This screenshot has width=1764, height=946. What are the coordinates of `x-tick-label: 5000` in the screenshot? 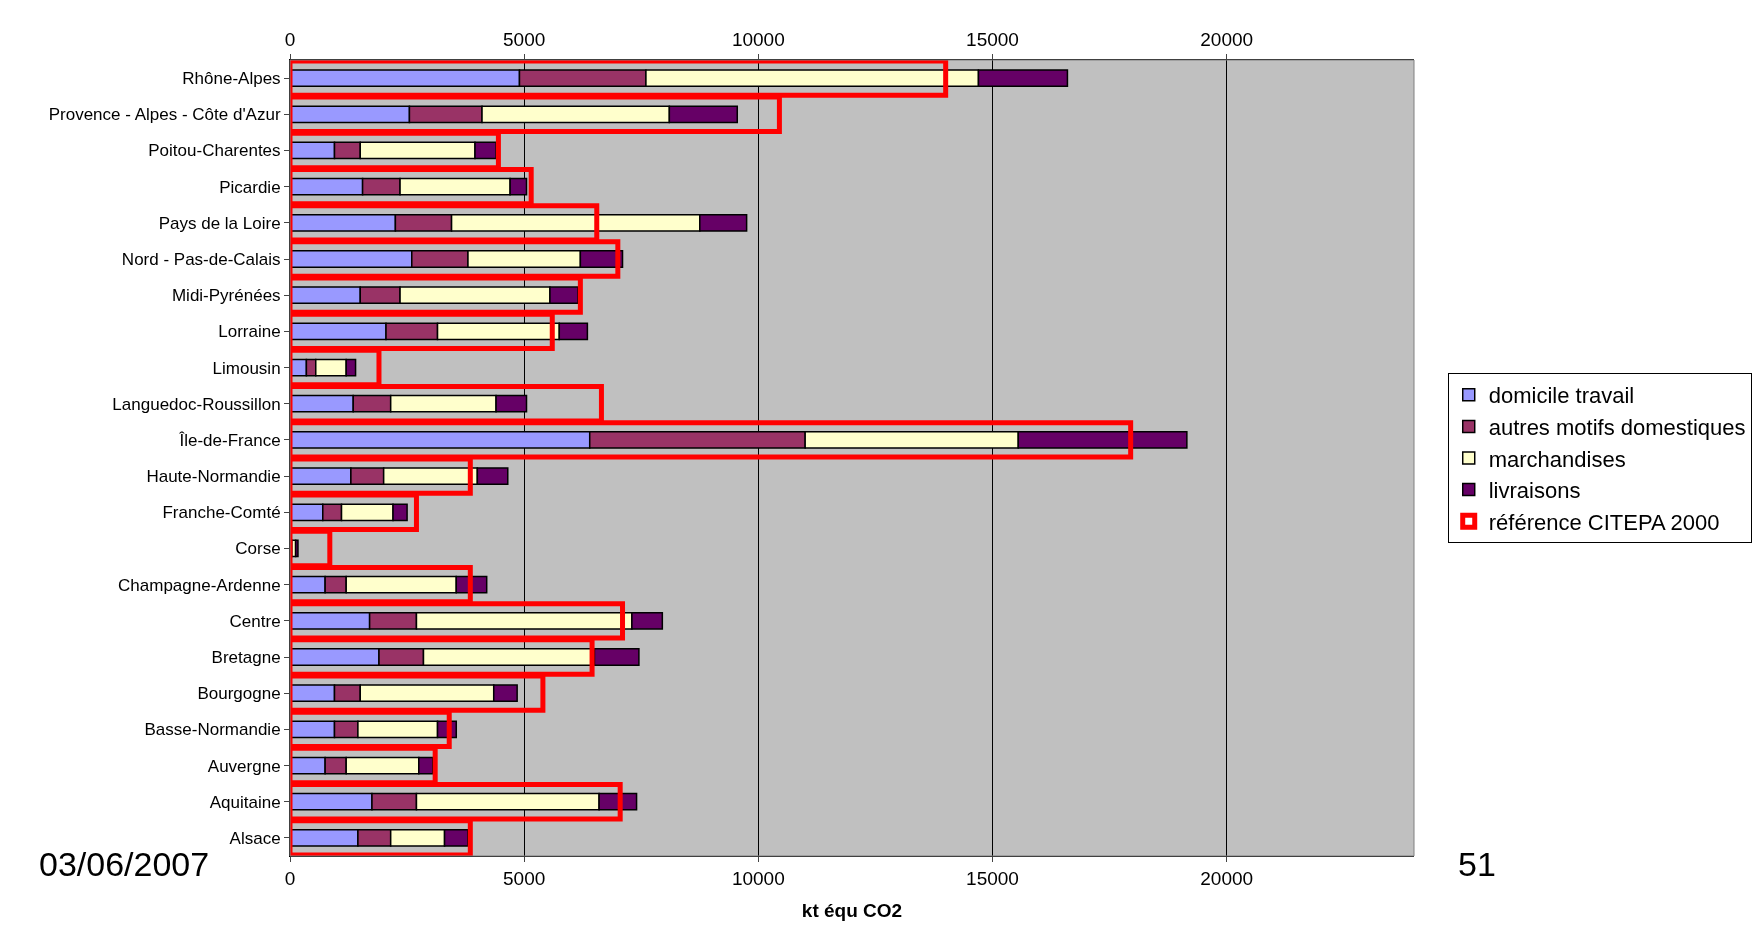 It's located at (524, 40).